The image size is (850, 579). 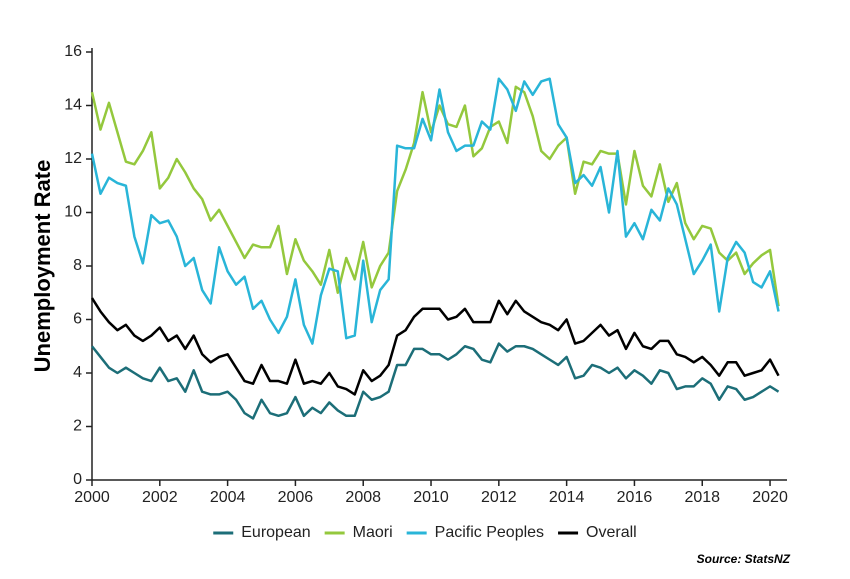 I want to click on y-tick-label: 8, so click(x=77, y=265).